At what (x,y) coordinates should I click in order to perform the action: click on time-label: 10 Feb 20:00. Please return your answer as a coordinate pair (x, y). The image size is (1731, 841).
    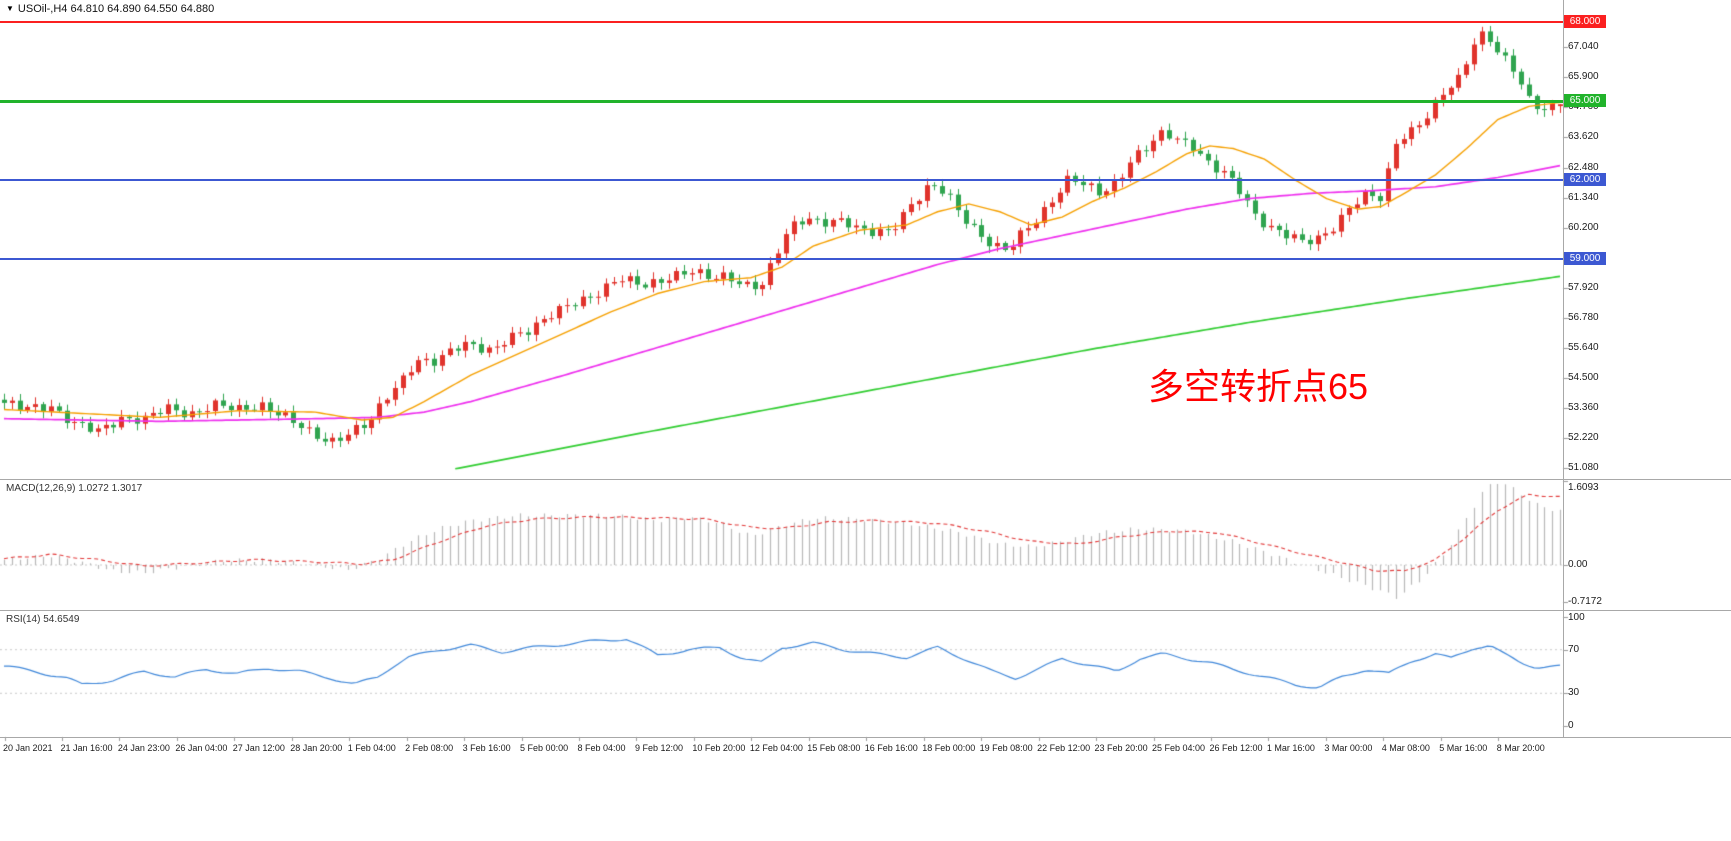
    Looking at the image, I should click on (719, 748).